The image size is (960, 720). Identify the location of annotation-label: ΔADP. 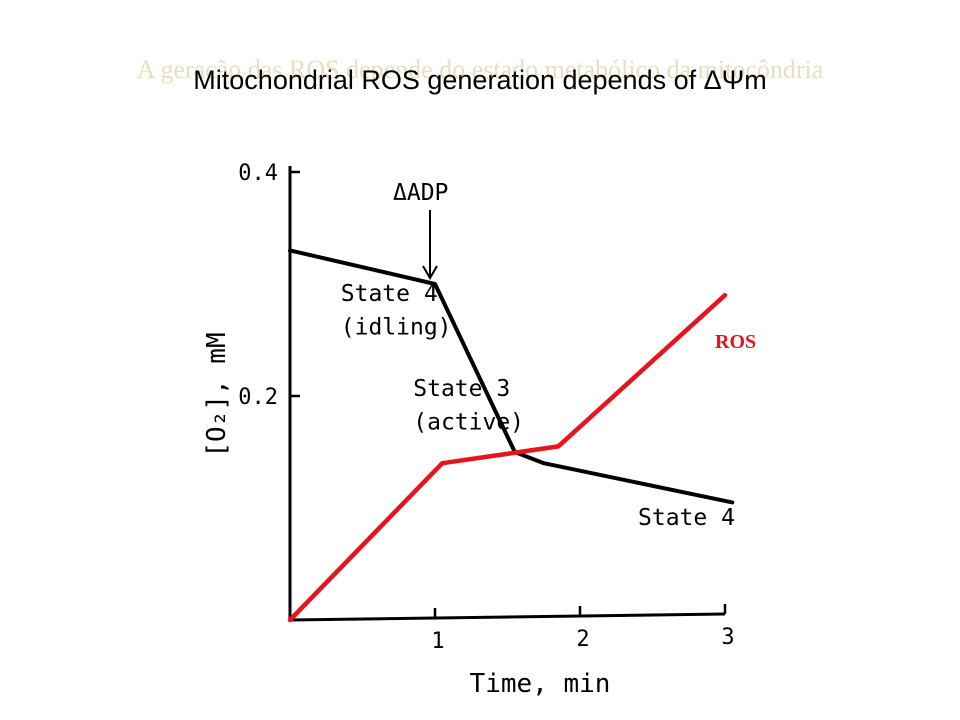
(420, 193).